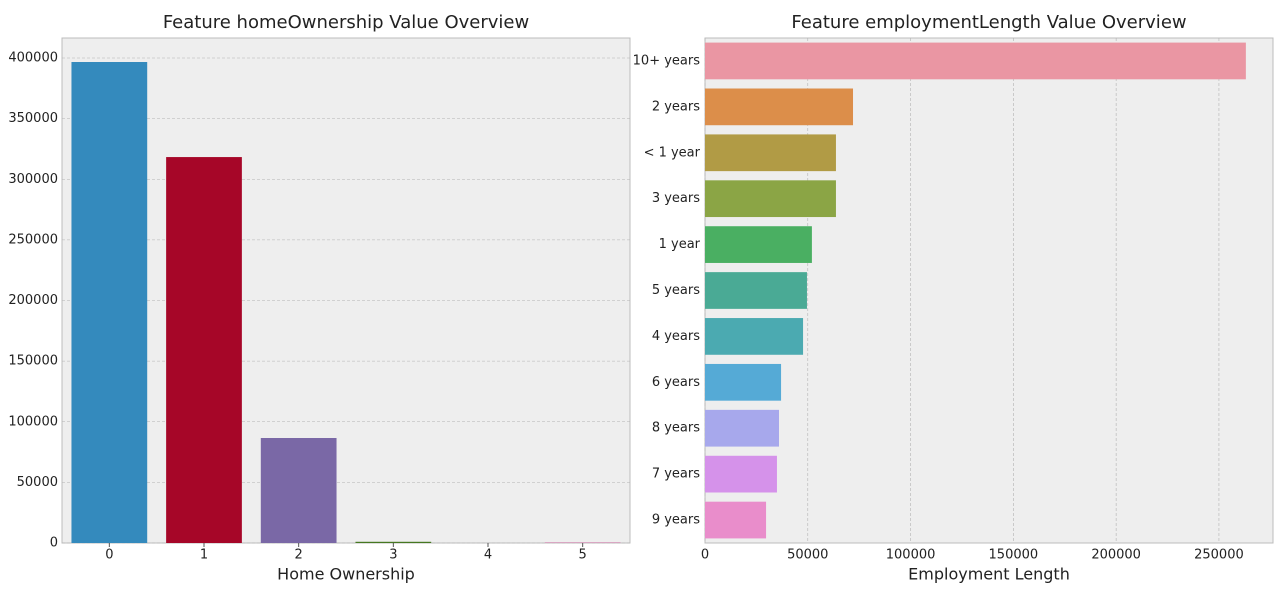 This screenshot has height=600, width=1282. Describe the element at coordinates (672, 152) in the screenshot. I see `y-tick-label: < 1 year` at that location.